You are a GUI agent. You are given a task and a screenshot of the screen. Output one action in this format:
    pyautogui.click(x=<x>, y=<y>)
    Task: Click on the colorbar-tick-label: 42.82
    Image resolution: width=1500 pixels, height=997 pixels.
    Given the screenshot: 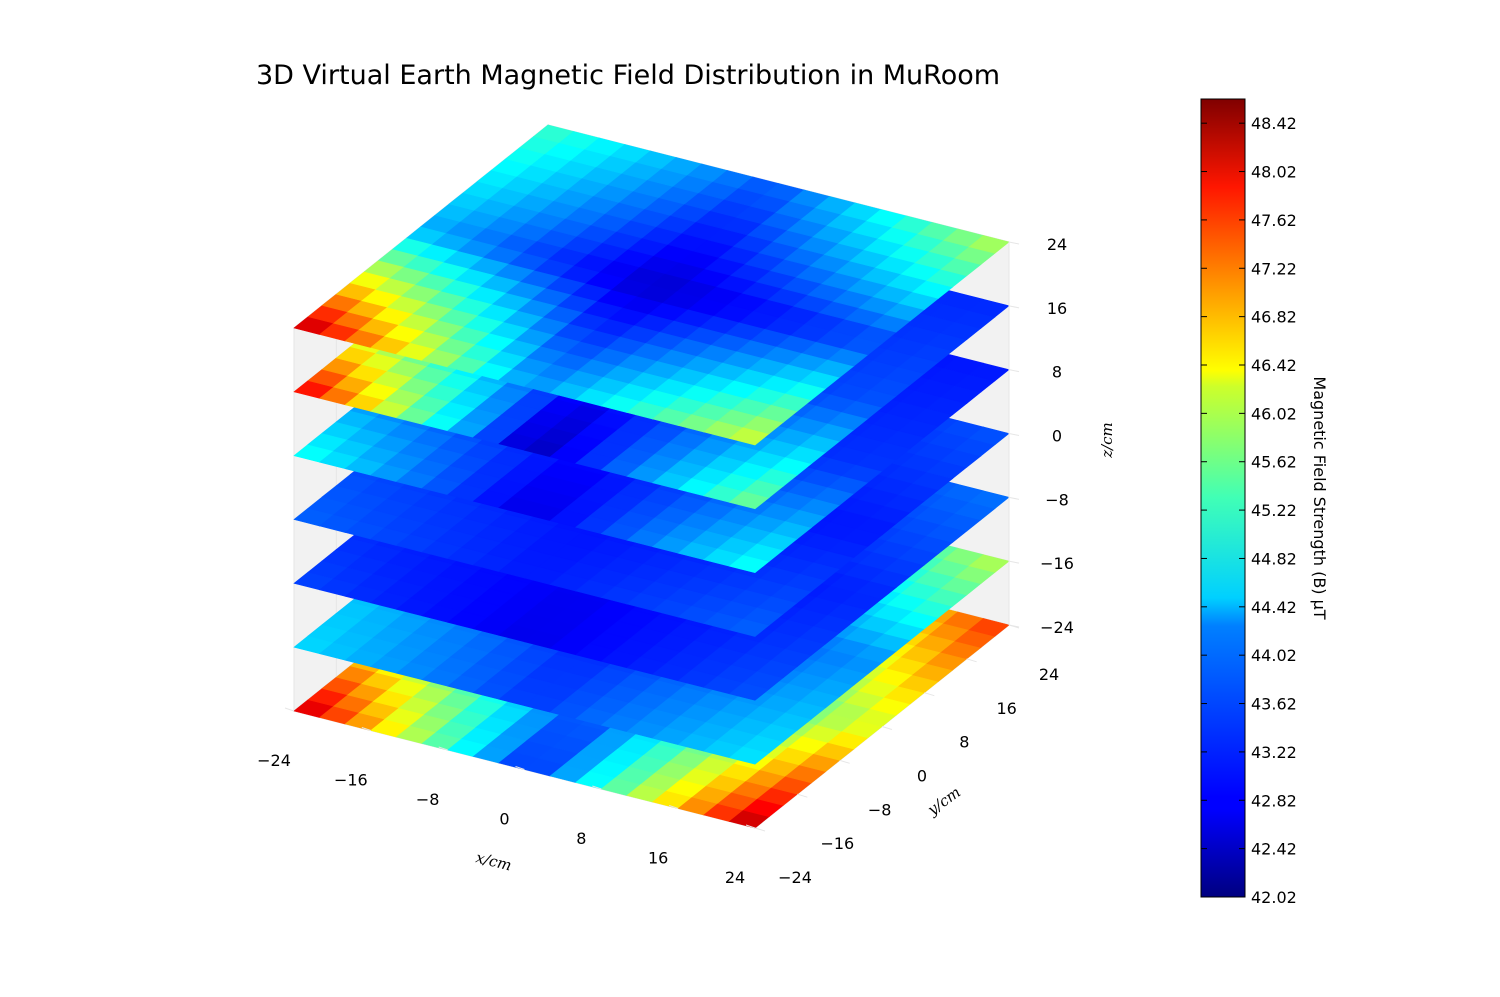 What is the action you would take?
    pyautogui.click(x=1274, y=800)
    